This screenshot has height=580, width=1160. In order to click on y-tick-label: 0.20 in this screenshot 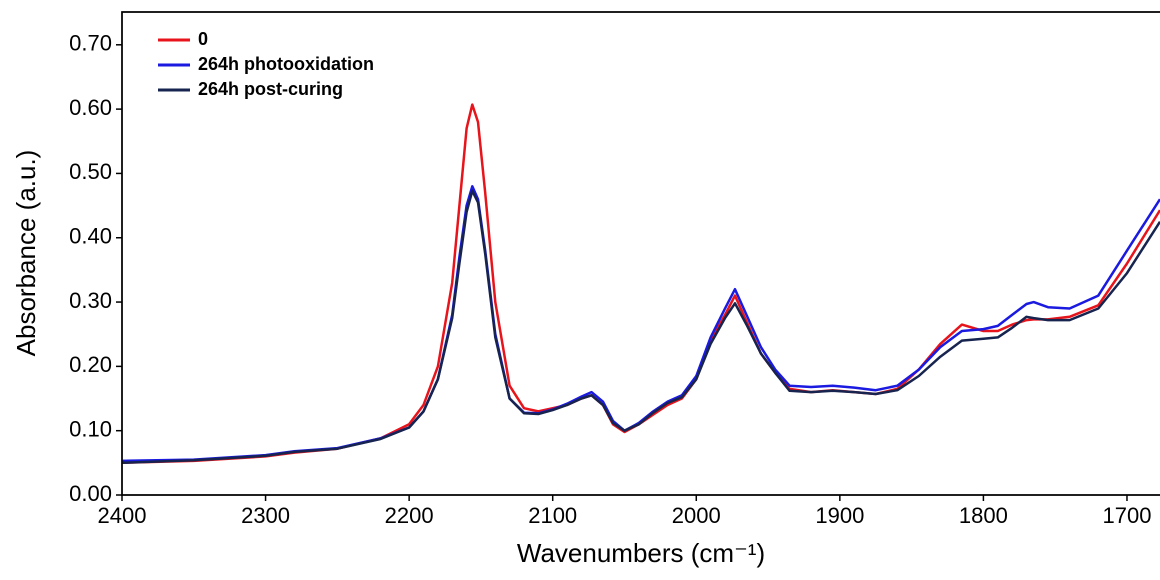, I will do `click(90, 364)`.